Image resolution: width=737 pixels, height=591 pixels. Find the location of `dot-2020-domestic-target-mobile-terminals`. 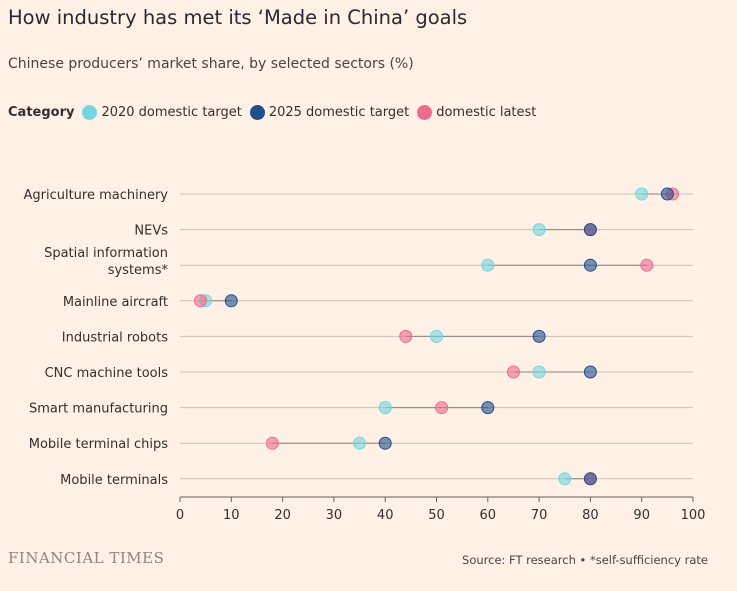

dot-2020-domestic-target-mobile-terminals is located at coordinates (565, 479).